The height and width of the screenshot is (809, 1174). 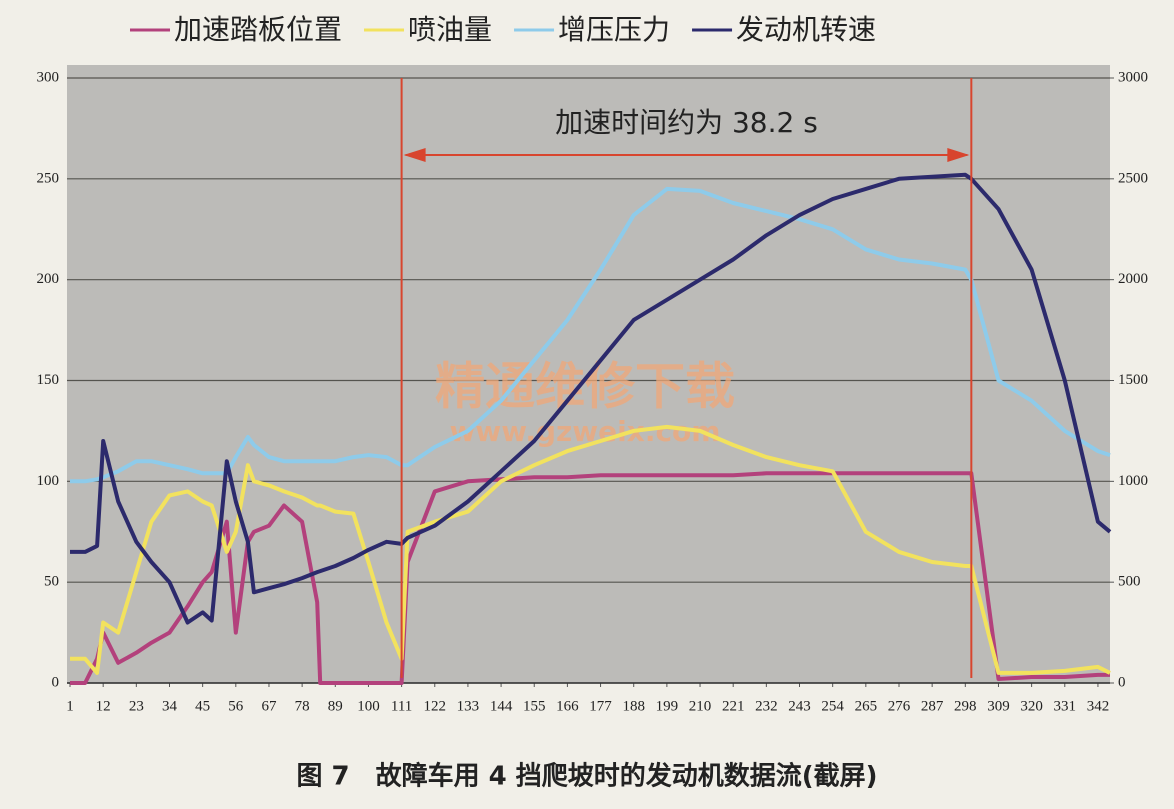 I want to click on y-tick-label: 100, so click(x=48, y=481).